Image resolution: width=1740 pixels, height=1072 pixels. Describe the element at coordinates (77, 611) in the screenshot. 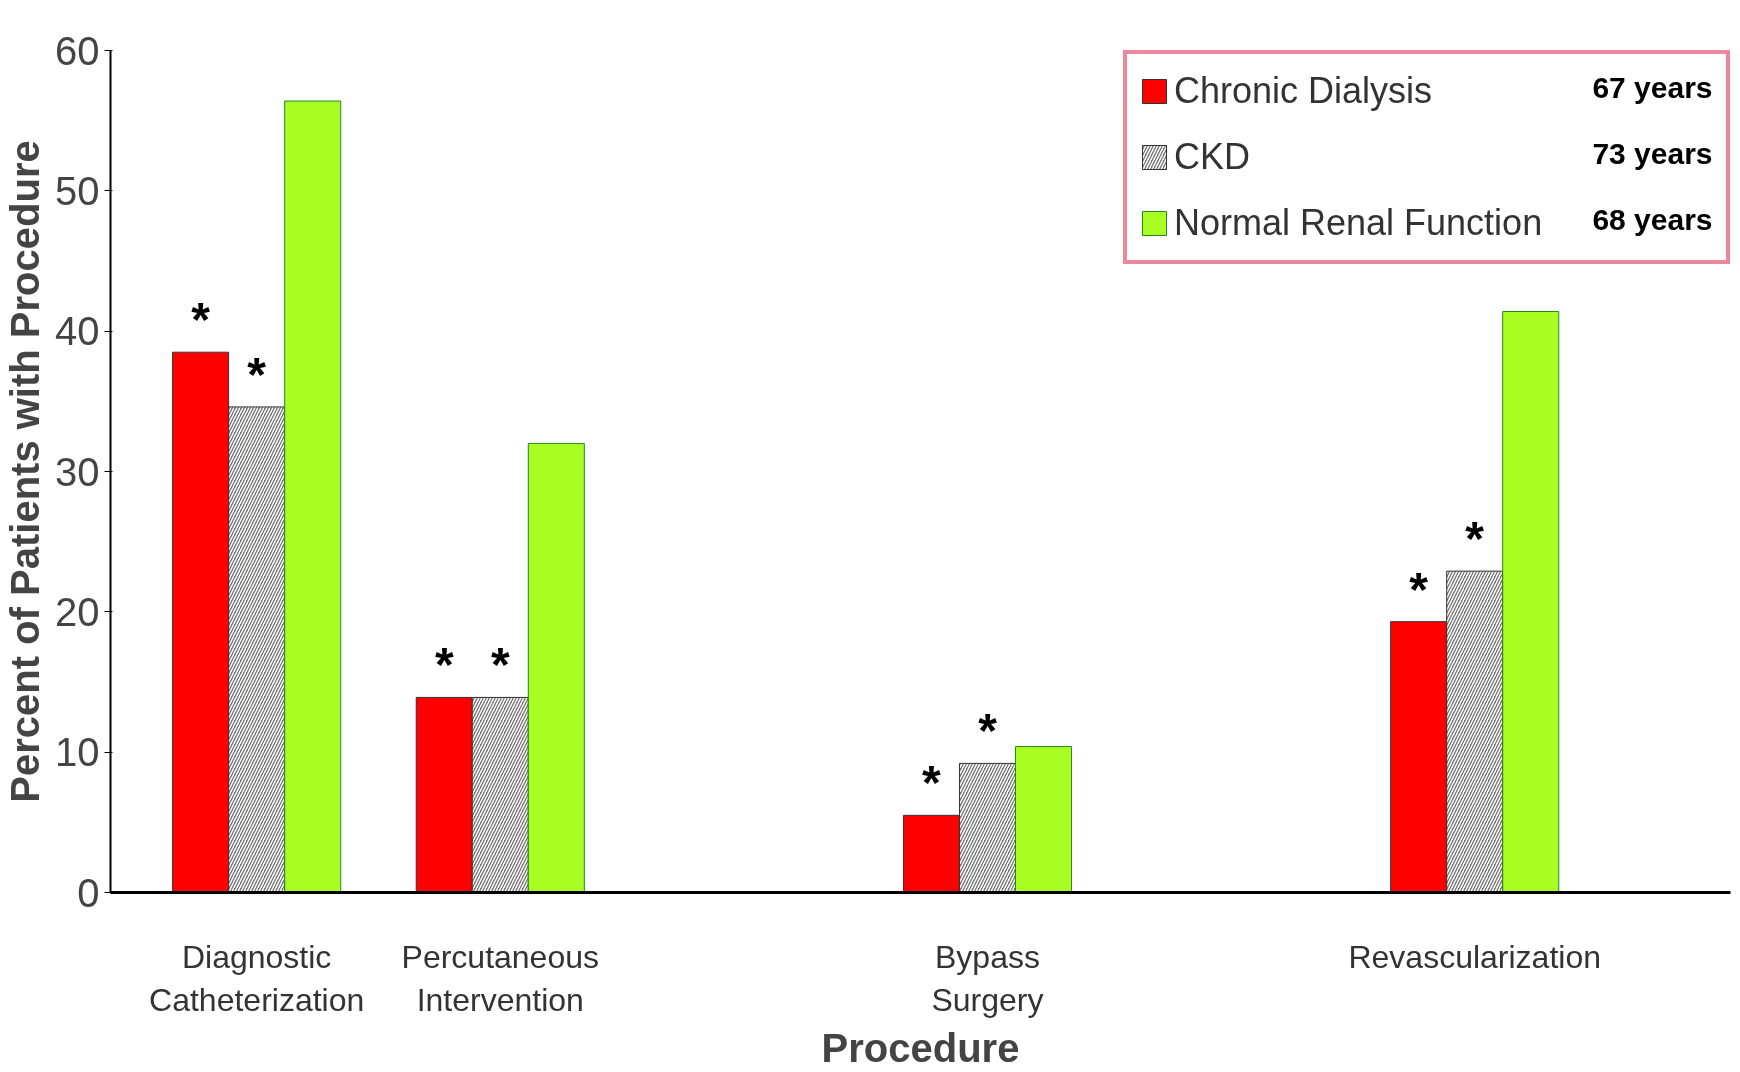

I see `y-tick-label: 20` at that location.